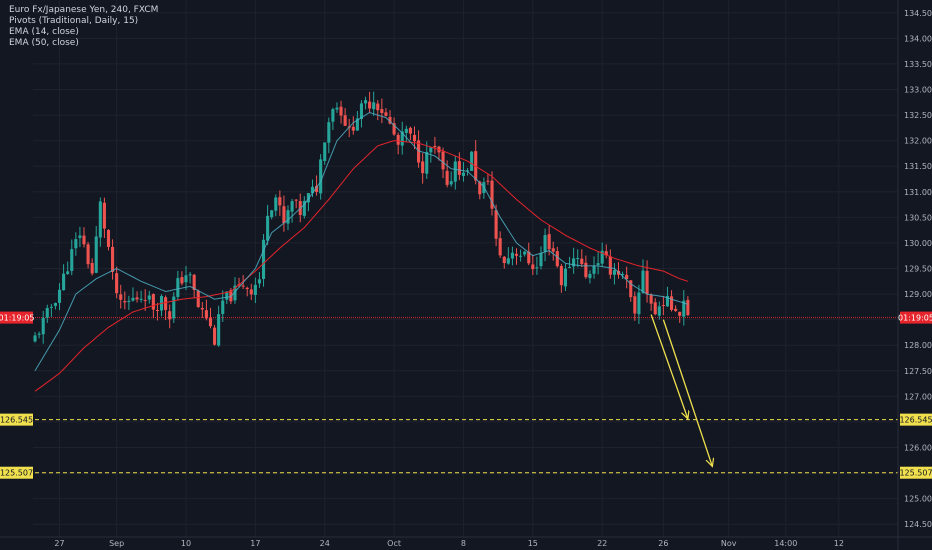 This screenshot has width=932, height=550. What do you see at coordinates (44, 32) in the screenshot?
I see `legend-ema14: EMA (14, close)` at bounding box center [44, 32].